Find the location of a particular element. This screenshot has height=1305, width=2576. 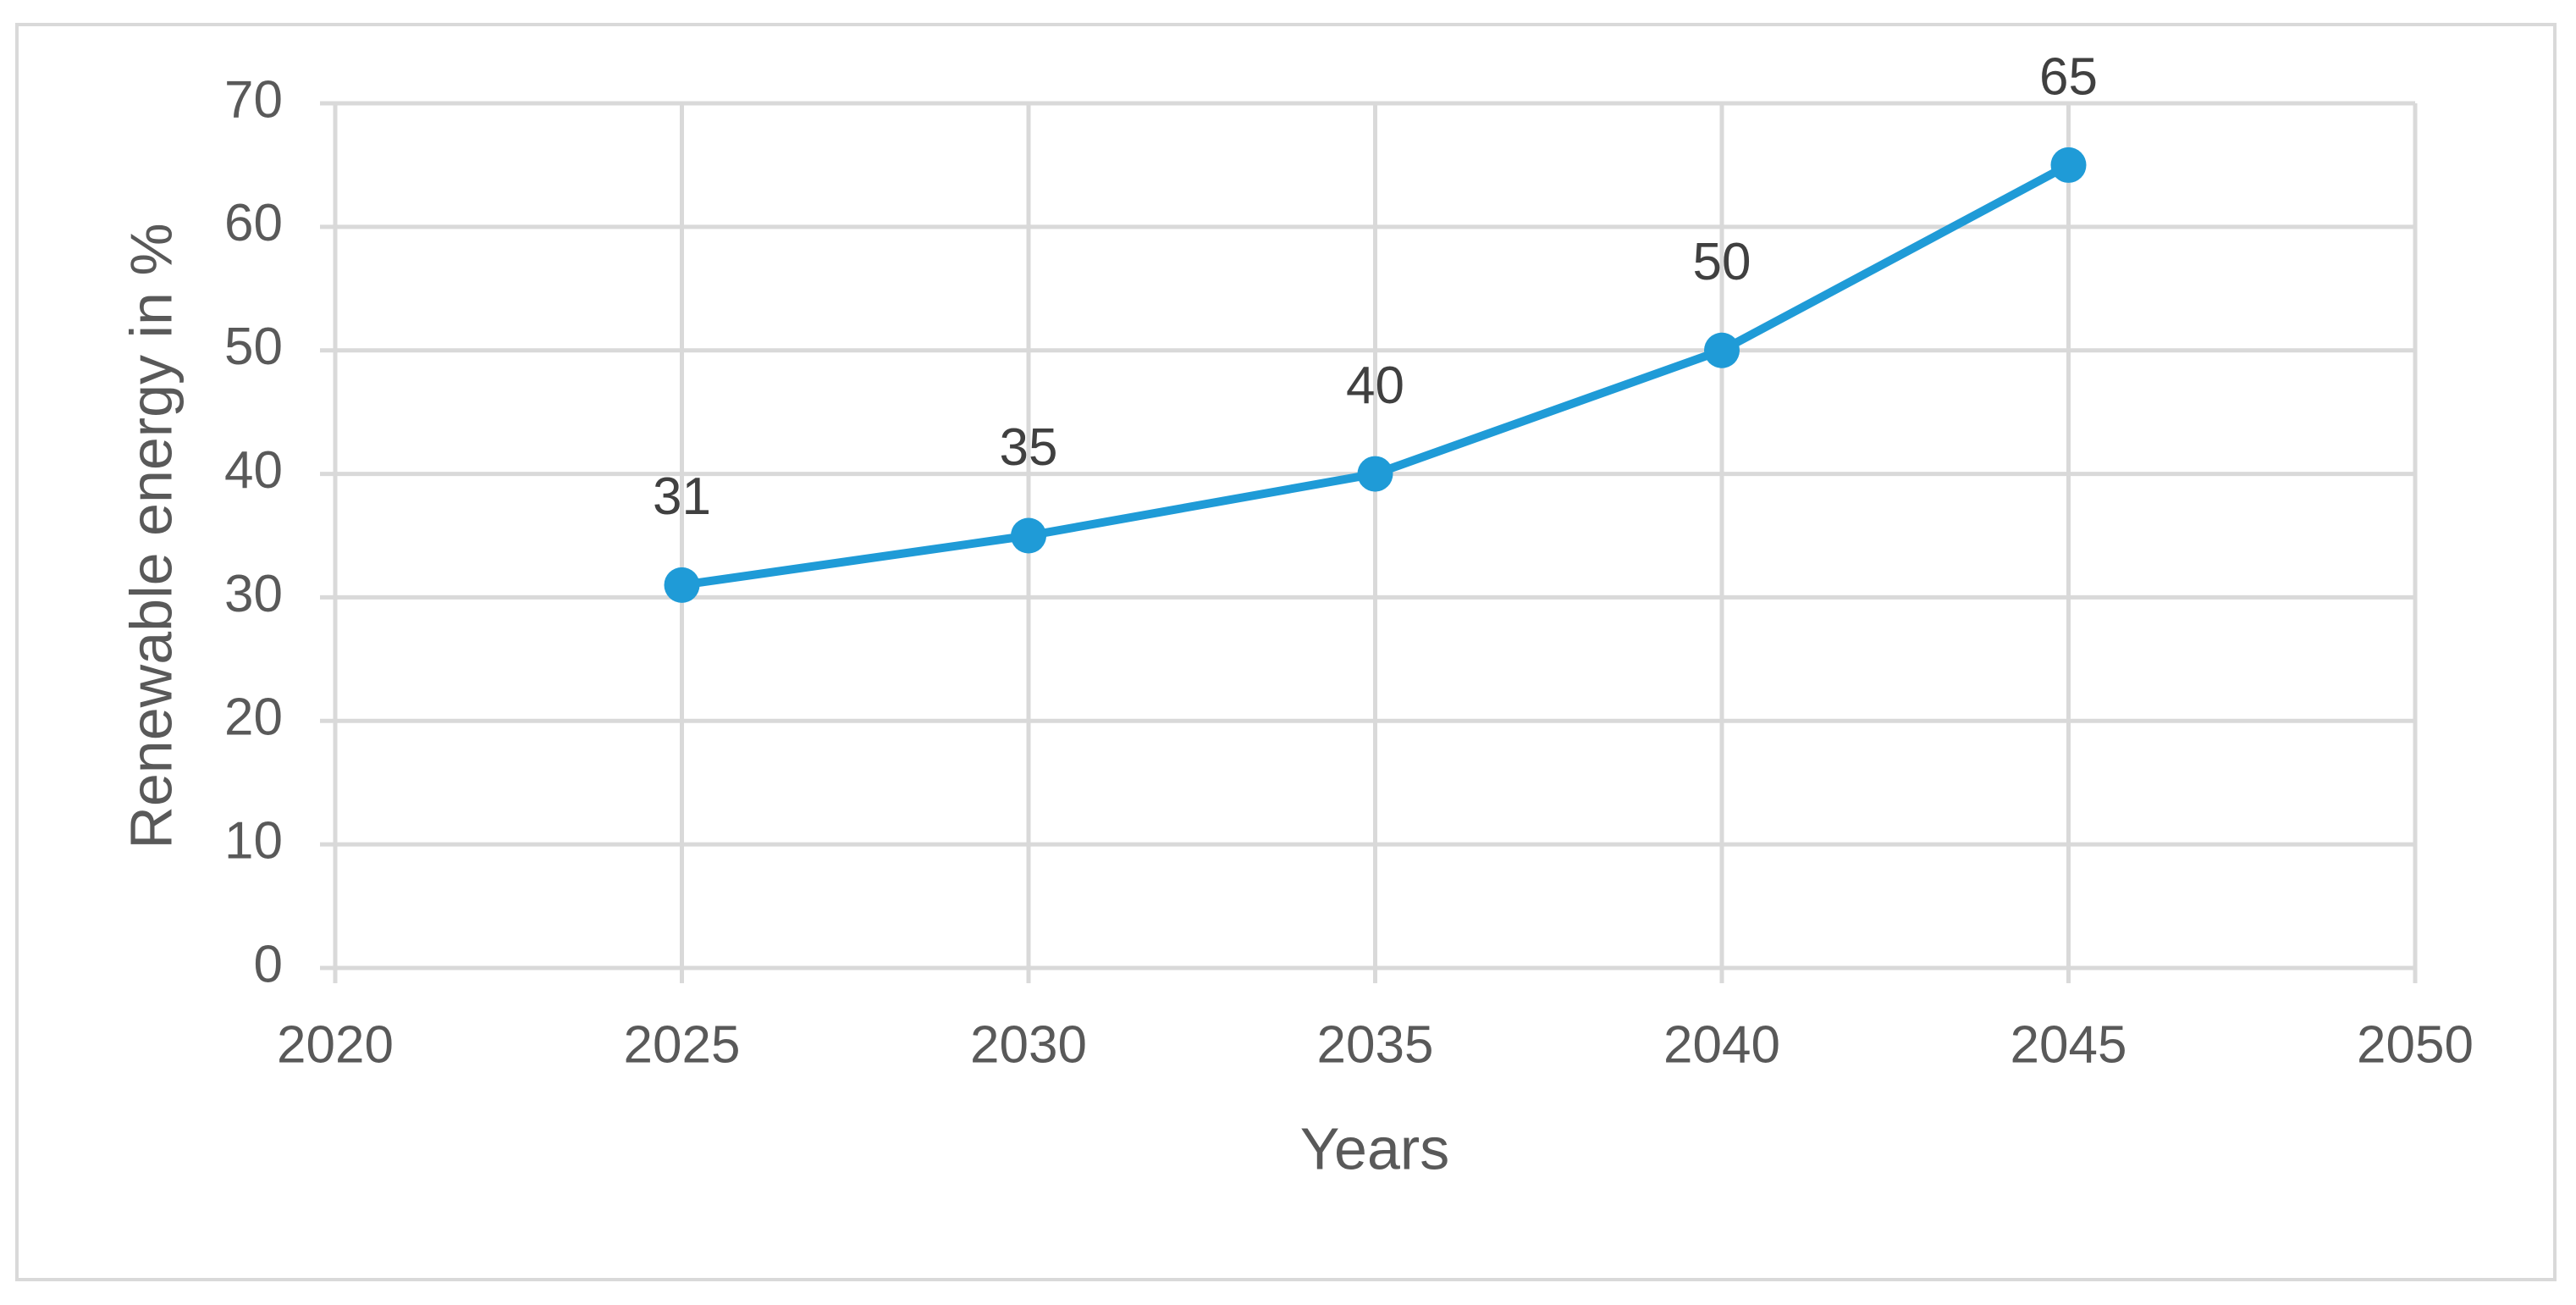

data-label: 65 is located at coordinates (2068, 76).